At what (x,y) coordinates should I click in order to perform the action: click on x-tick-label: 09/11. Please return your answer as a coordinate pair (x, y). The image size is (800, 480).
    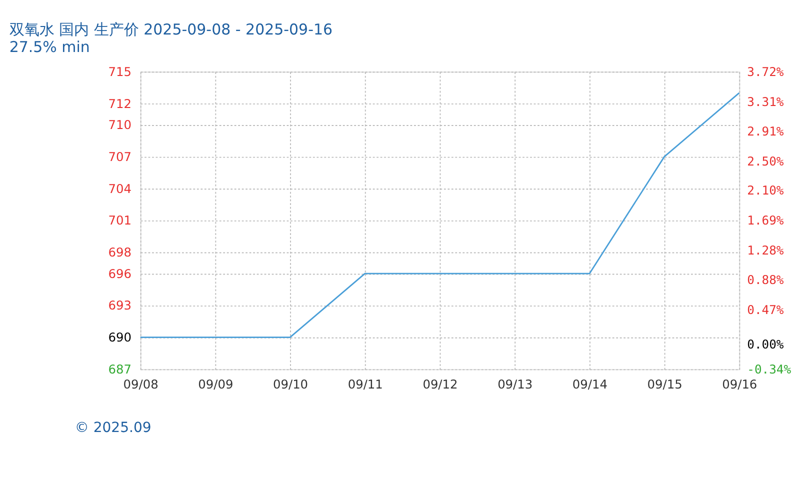
    Looking at the image, I should click on (365, 384).